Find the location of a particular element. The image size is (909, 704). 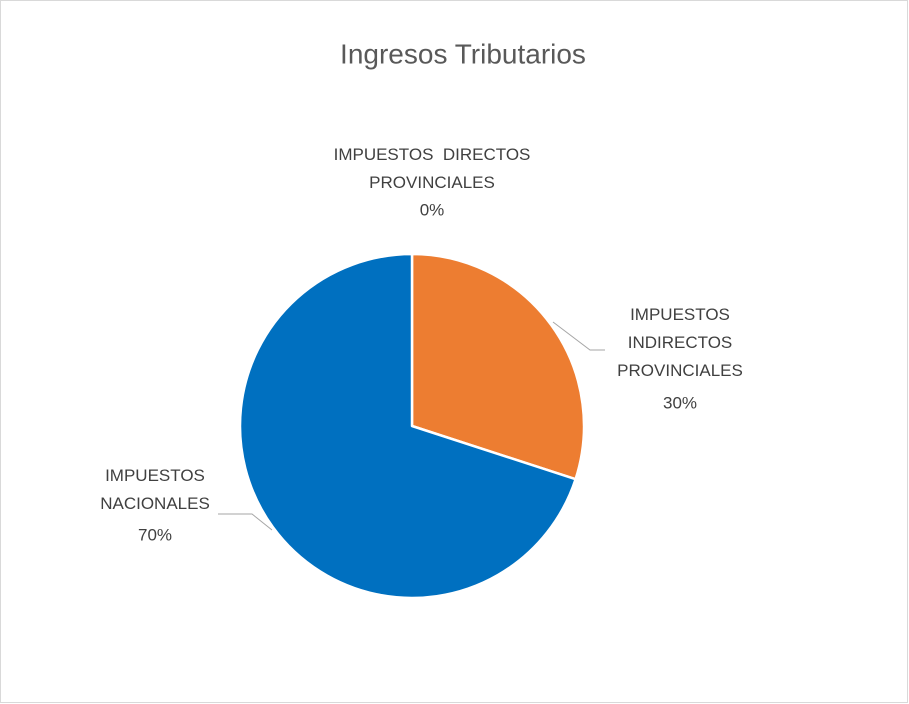

pie-slice is located at coordinates (498, 366).